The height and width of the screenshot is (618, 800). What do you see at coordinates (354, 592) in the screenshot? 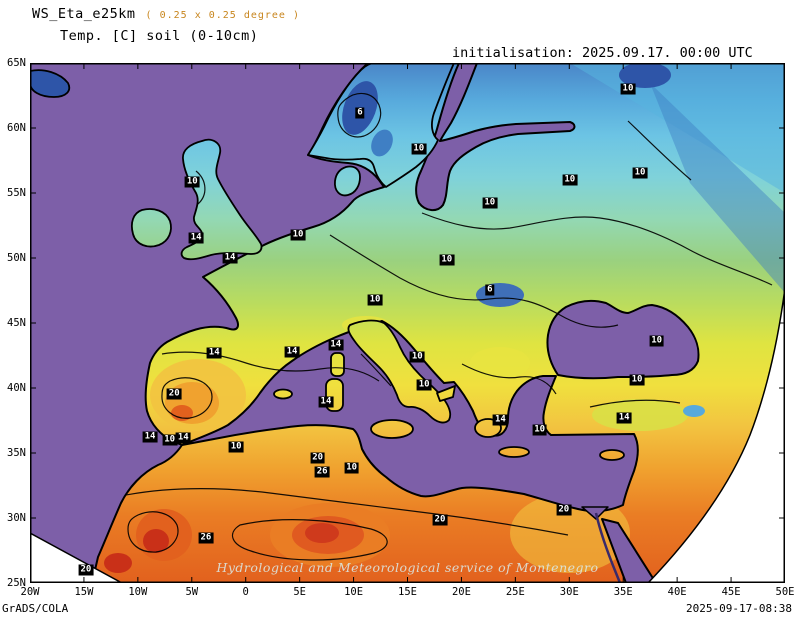
I see `x-axis-label: 10E` at bounding box center [354, 592].